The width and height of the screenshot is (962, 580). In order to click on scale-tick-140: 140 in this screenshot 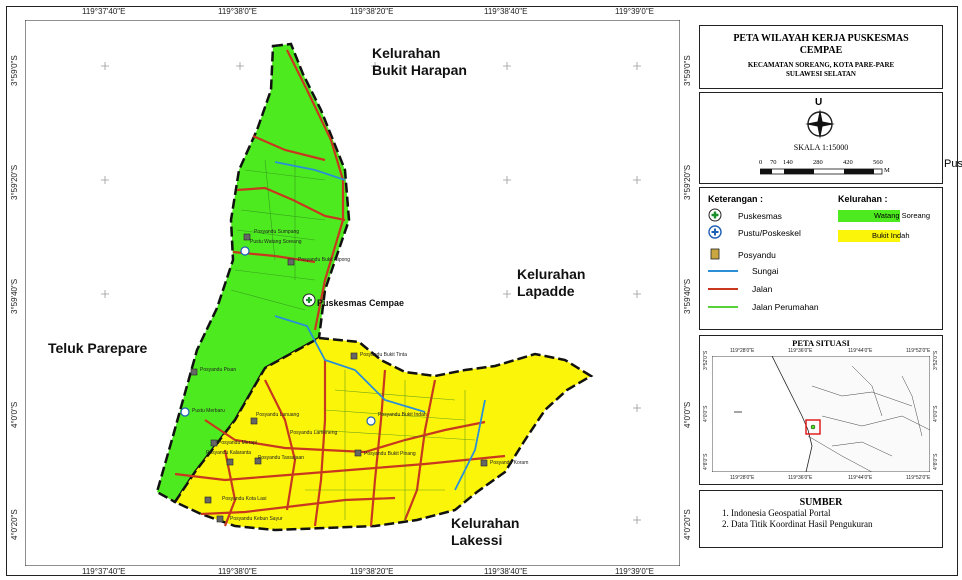, I will do `click(788, 162)`.